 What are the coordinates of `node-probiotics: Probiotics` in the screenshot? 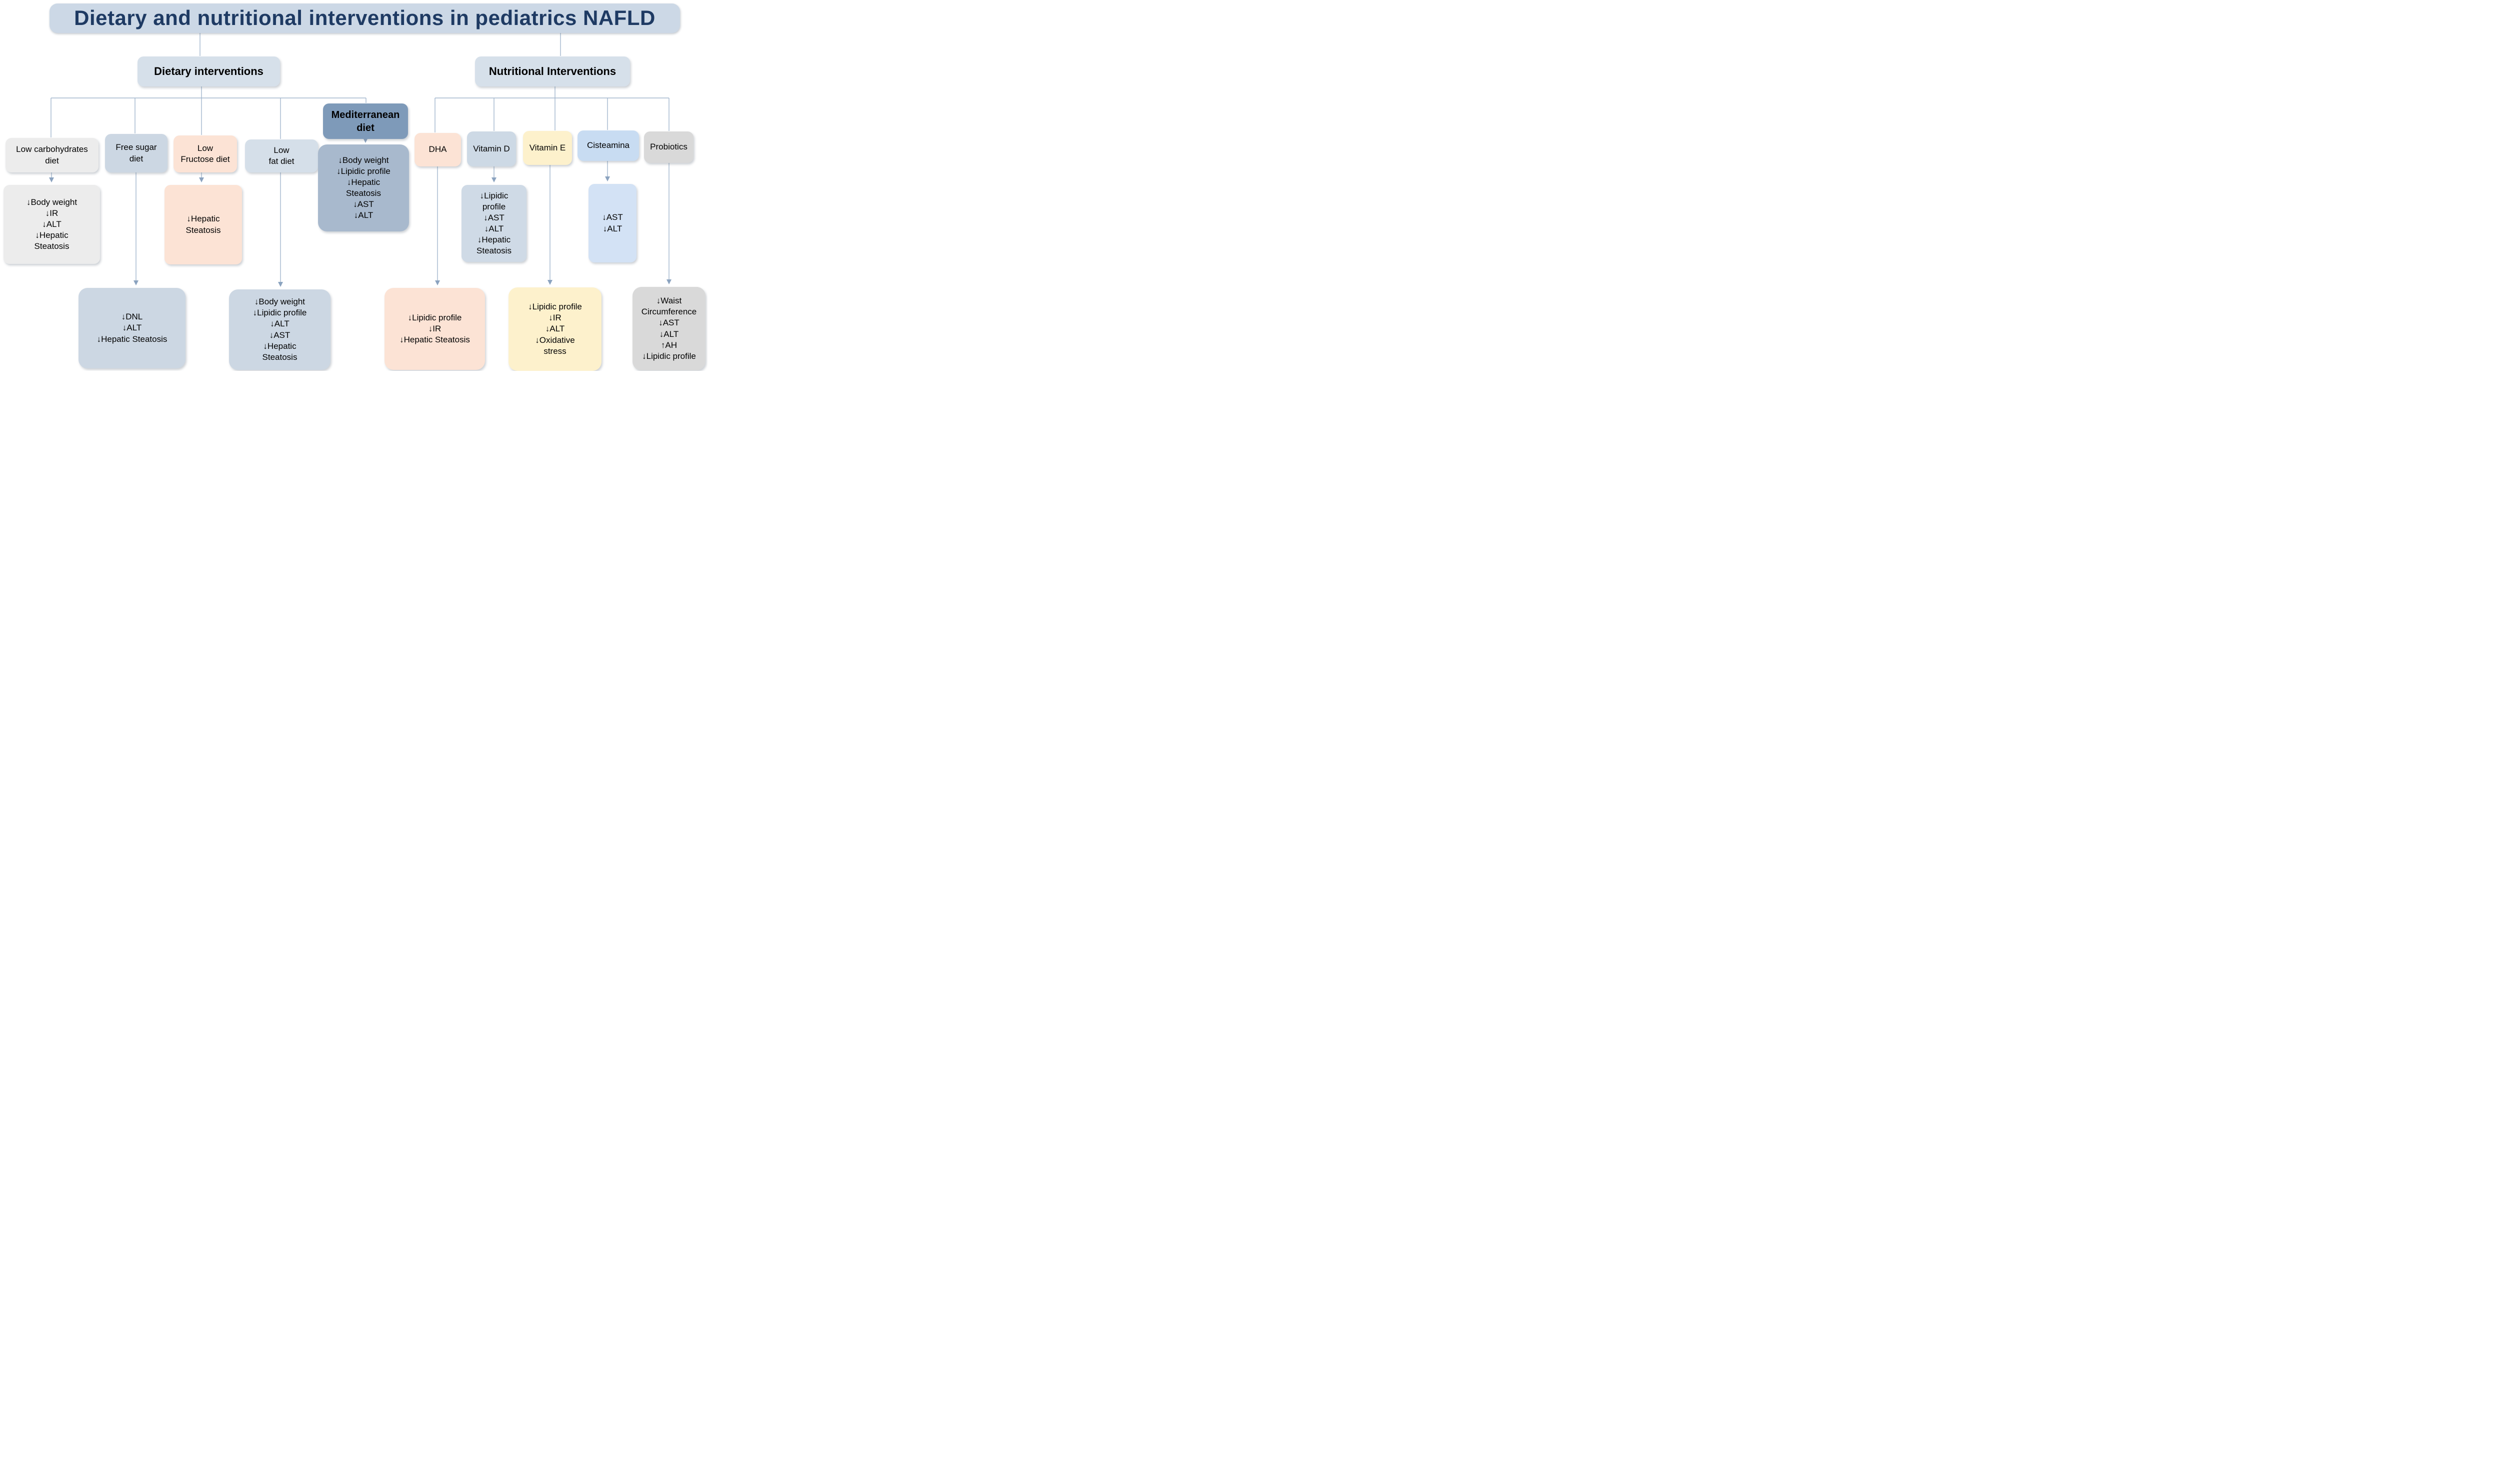 It's located at (669, 147).